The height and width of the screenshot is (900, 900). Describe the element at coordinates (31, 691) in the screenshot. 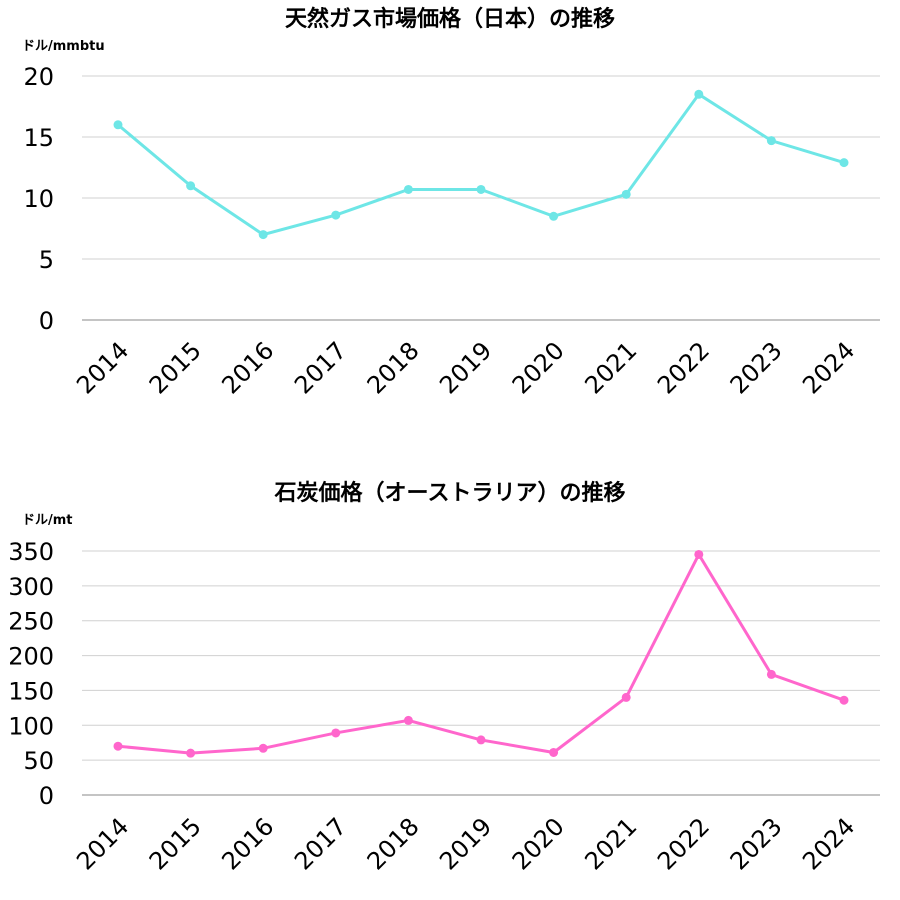

I see `y-tick-label: 150` at that location.